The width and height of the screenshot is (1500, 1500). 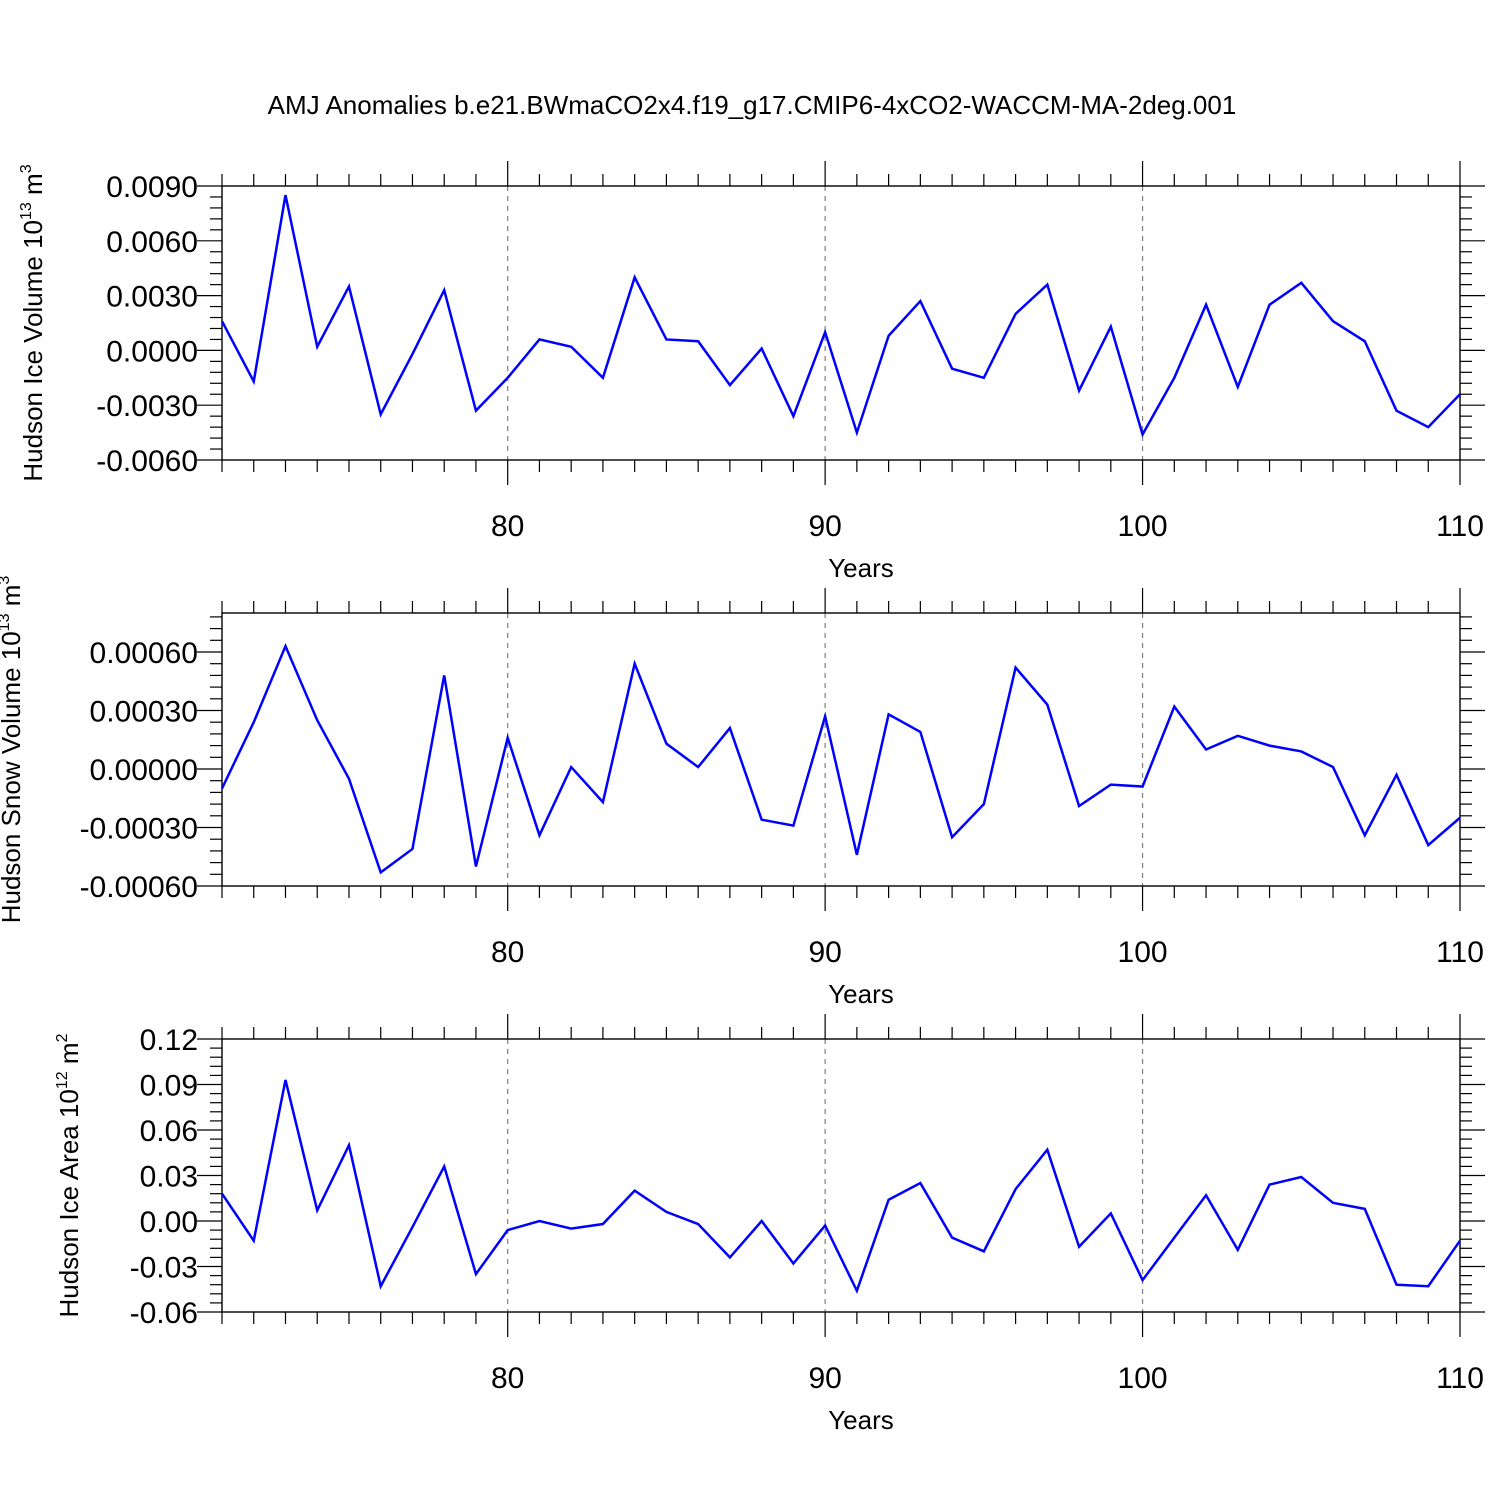 I want to click on y-tick-label: -0.00030, so click(x=139, y=829).